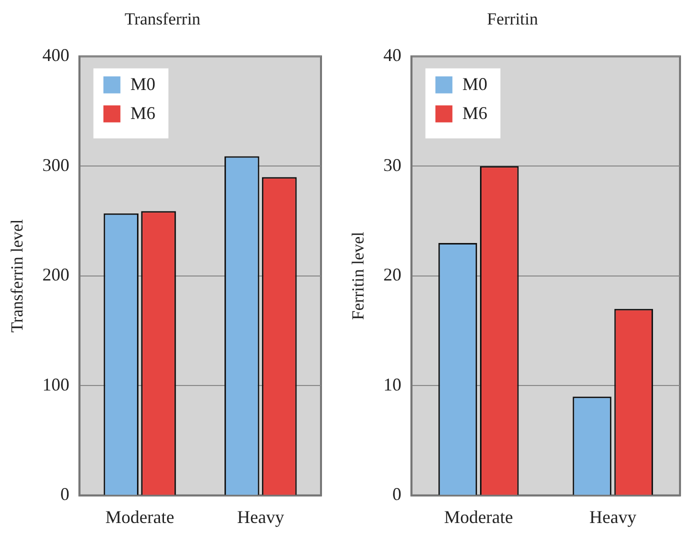 The width and height of the screenshot is (682, 541). Describe the element at coordinates (56, 55) in the screenshot. I see `y-tick-label: 400` at that location.